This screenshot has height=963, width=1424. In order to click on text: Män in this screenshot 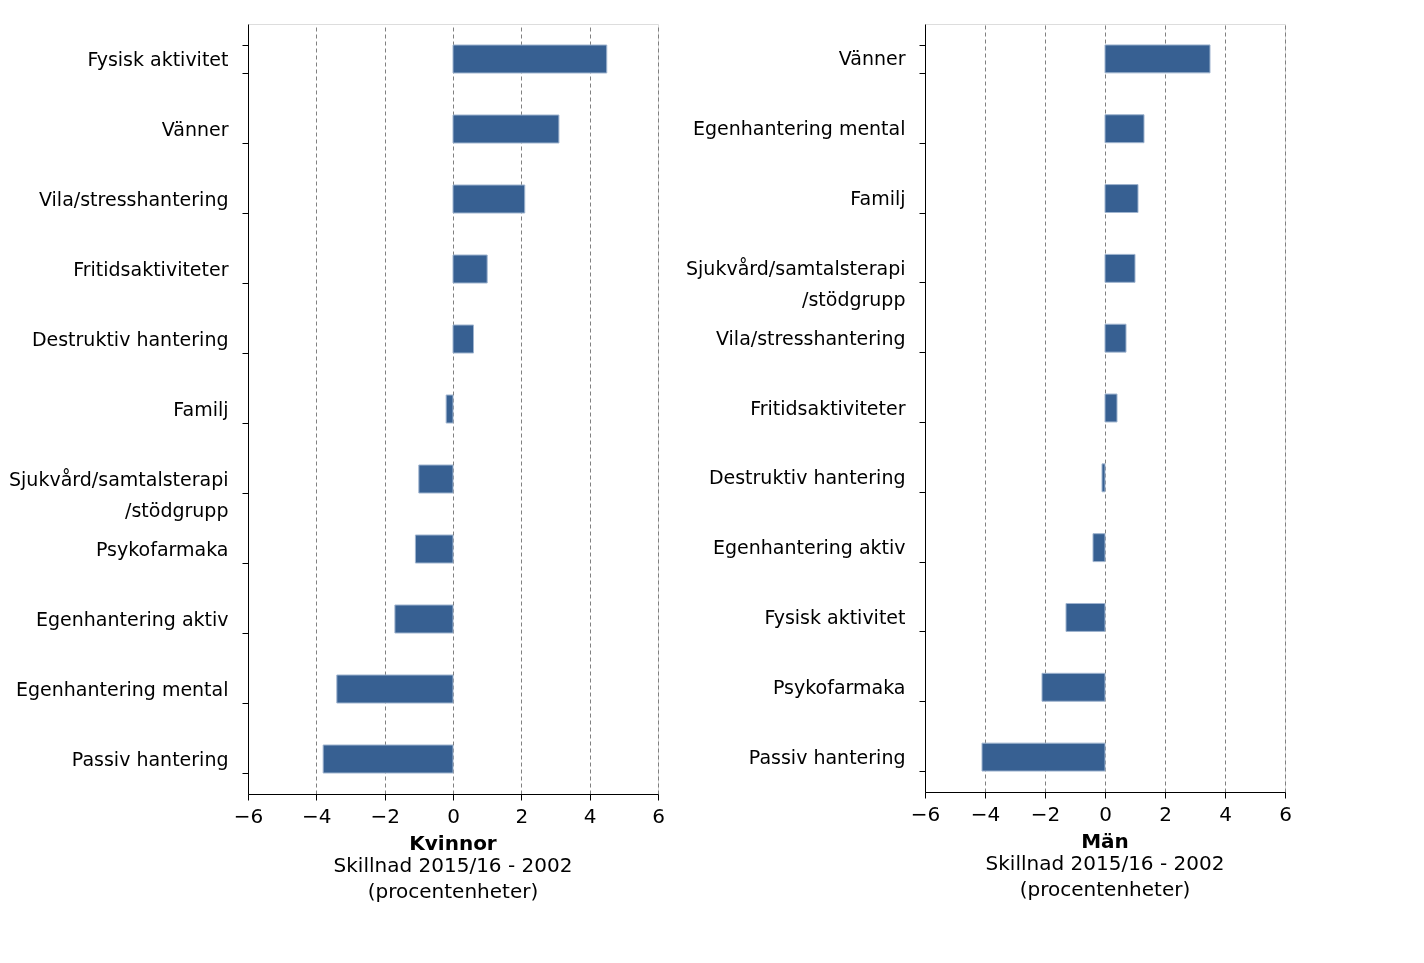, I will do `click(1105, 841)`.